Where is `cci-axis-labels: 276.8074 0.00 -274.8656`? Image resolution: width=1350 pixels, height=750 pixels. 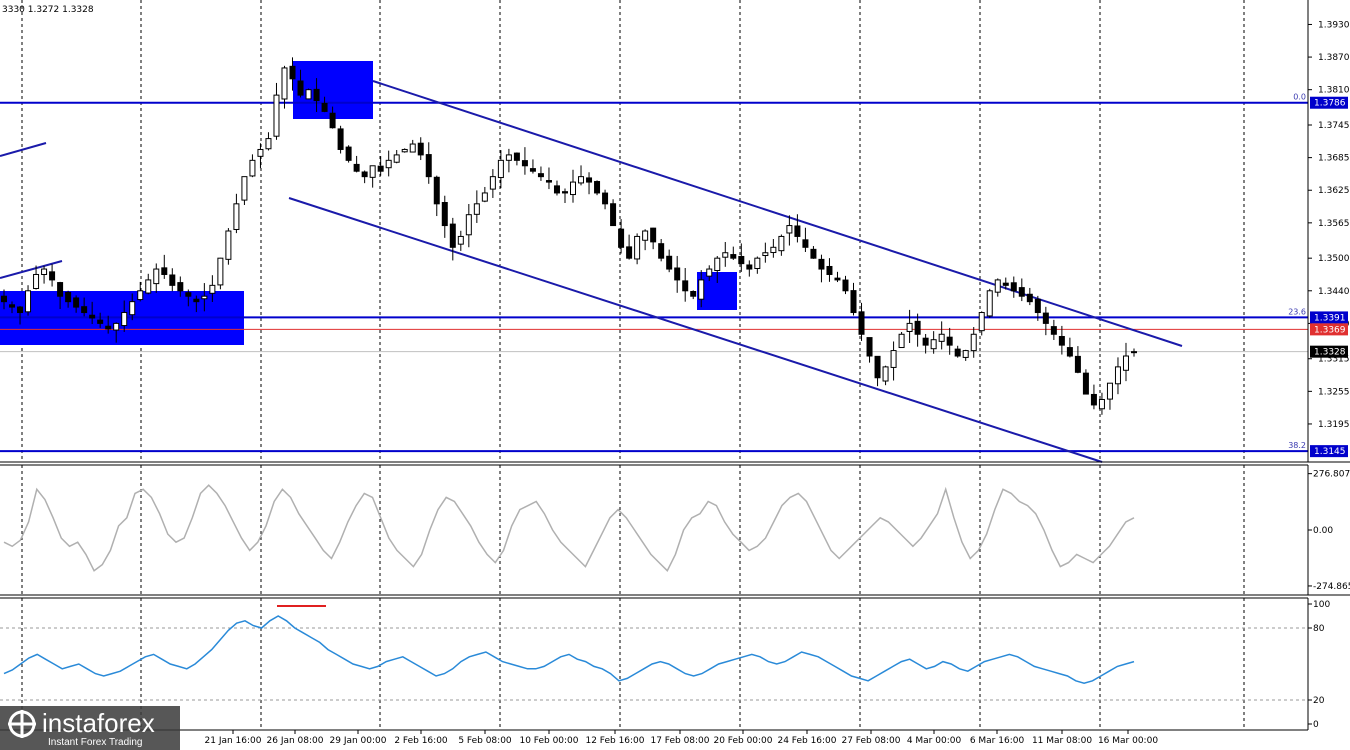
cci-axis-labels: 276.8074 0.00 -274.8656 is located at coordinates (1329, 531).